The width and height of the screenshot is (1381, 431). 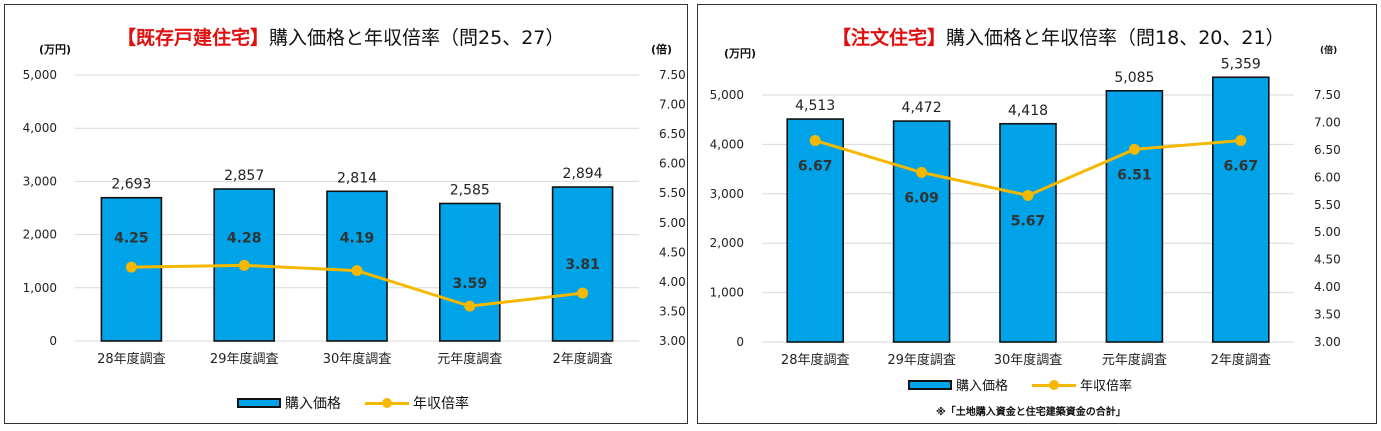 I want to click on bar-value-label: 4,472, so click(x=922, y=108).